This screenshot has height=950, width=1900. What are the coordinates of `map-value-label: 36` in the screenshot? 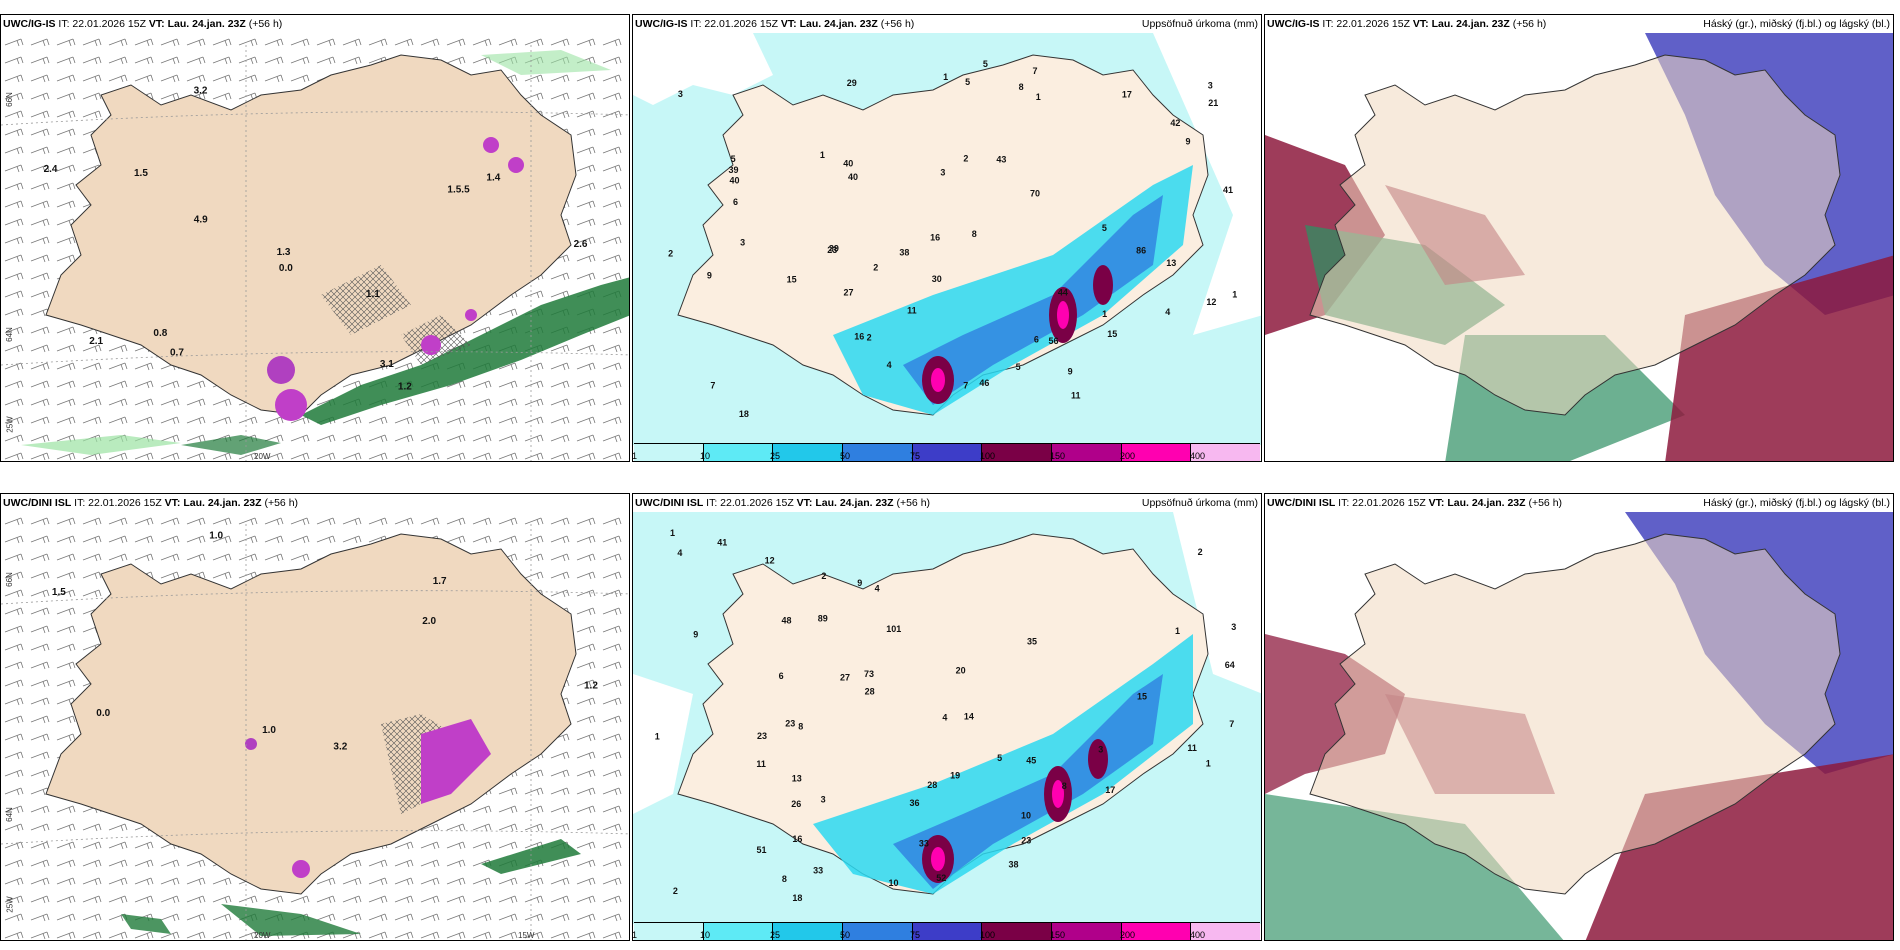 It's located at (915, 803).